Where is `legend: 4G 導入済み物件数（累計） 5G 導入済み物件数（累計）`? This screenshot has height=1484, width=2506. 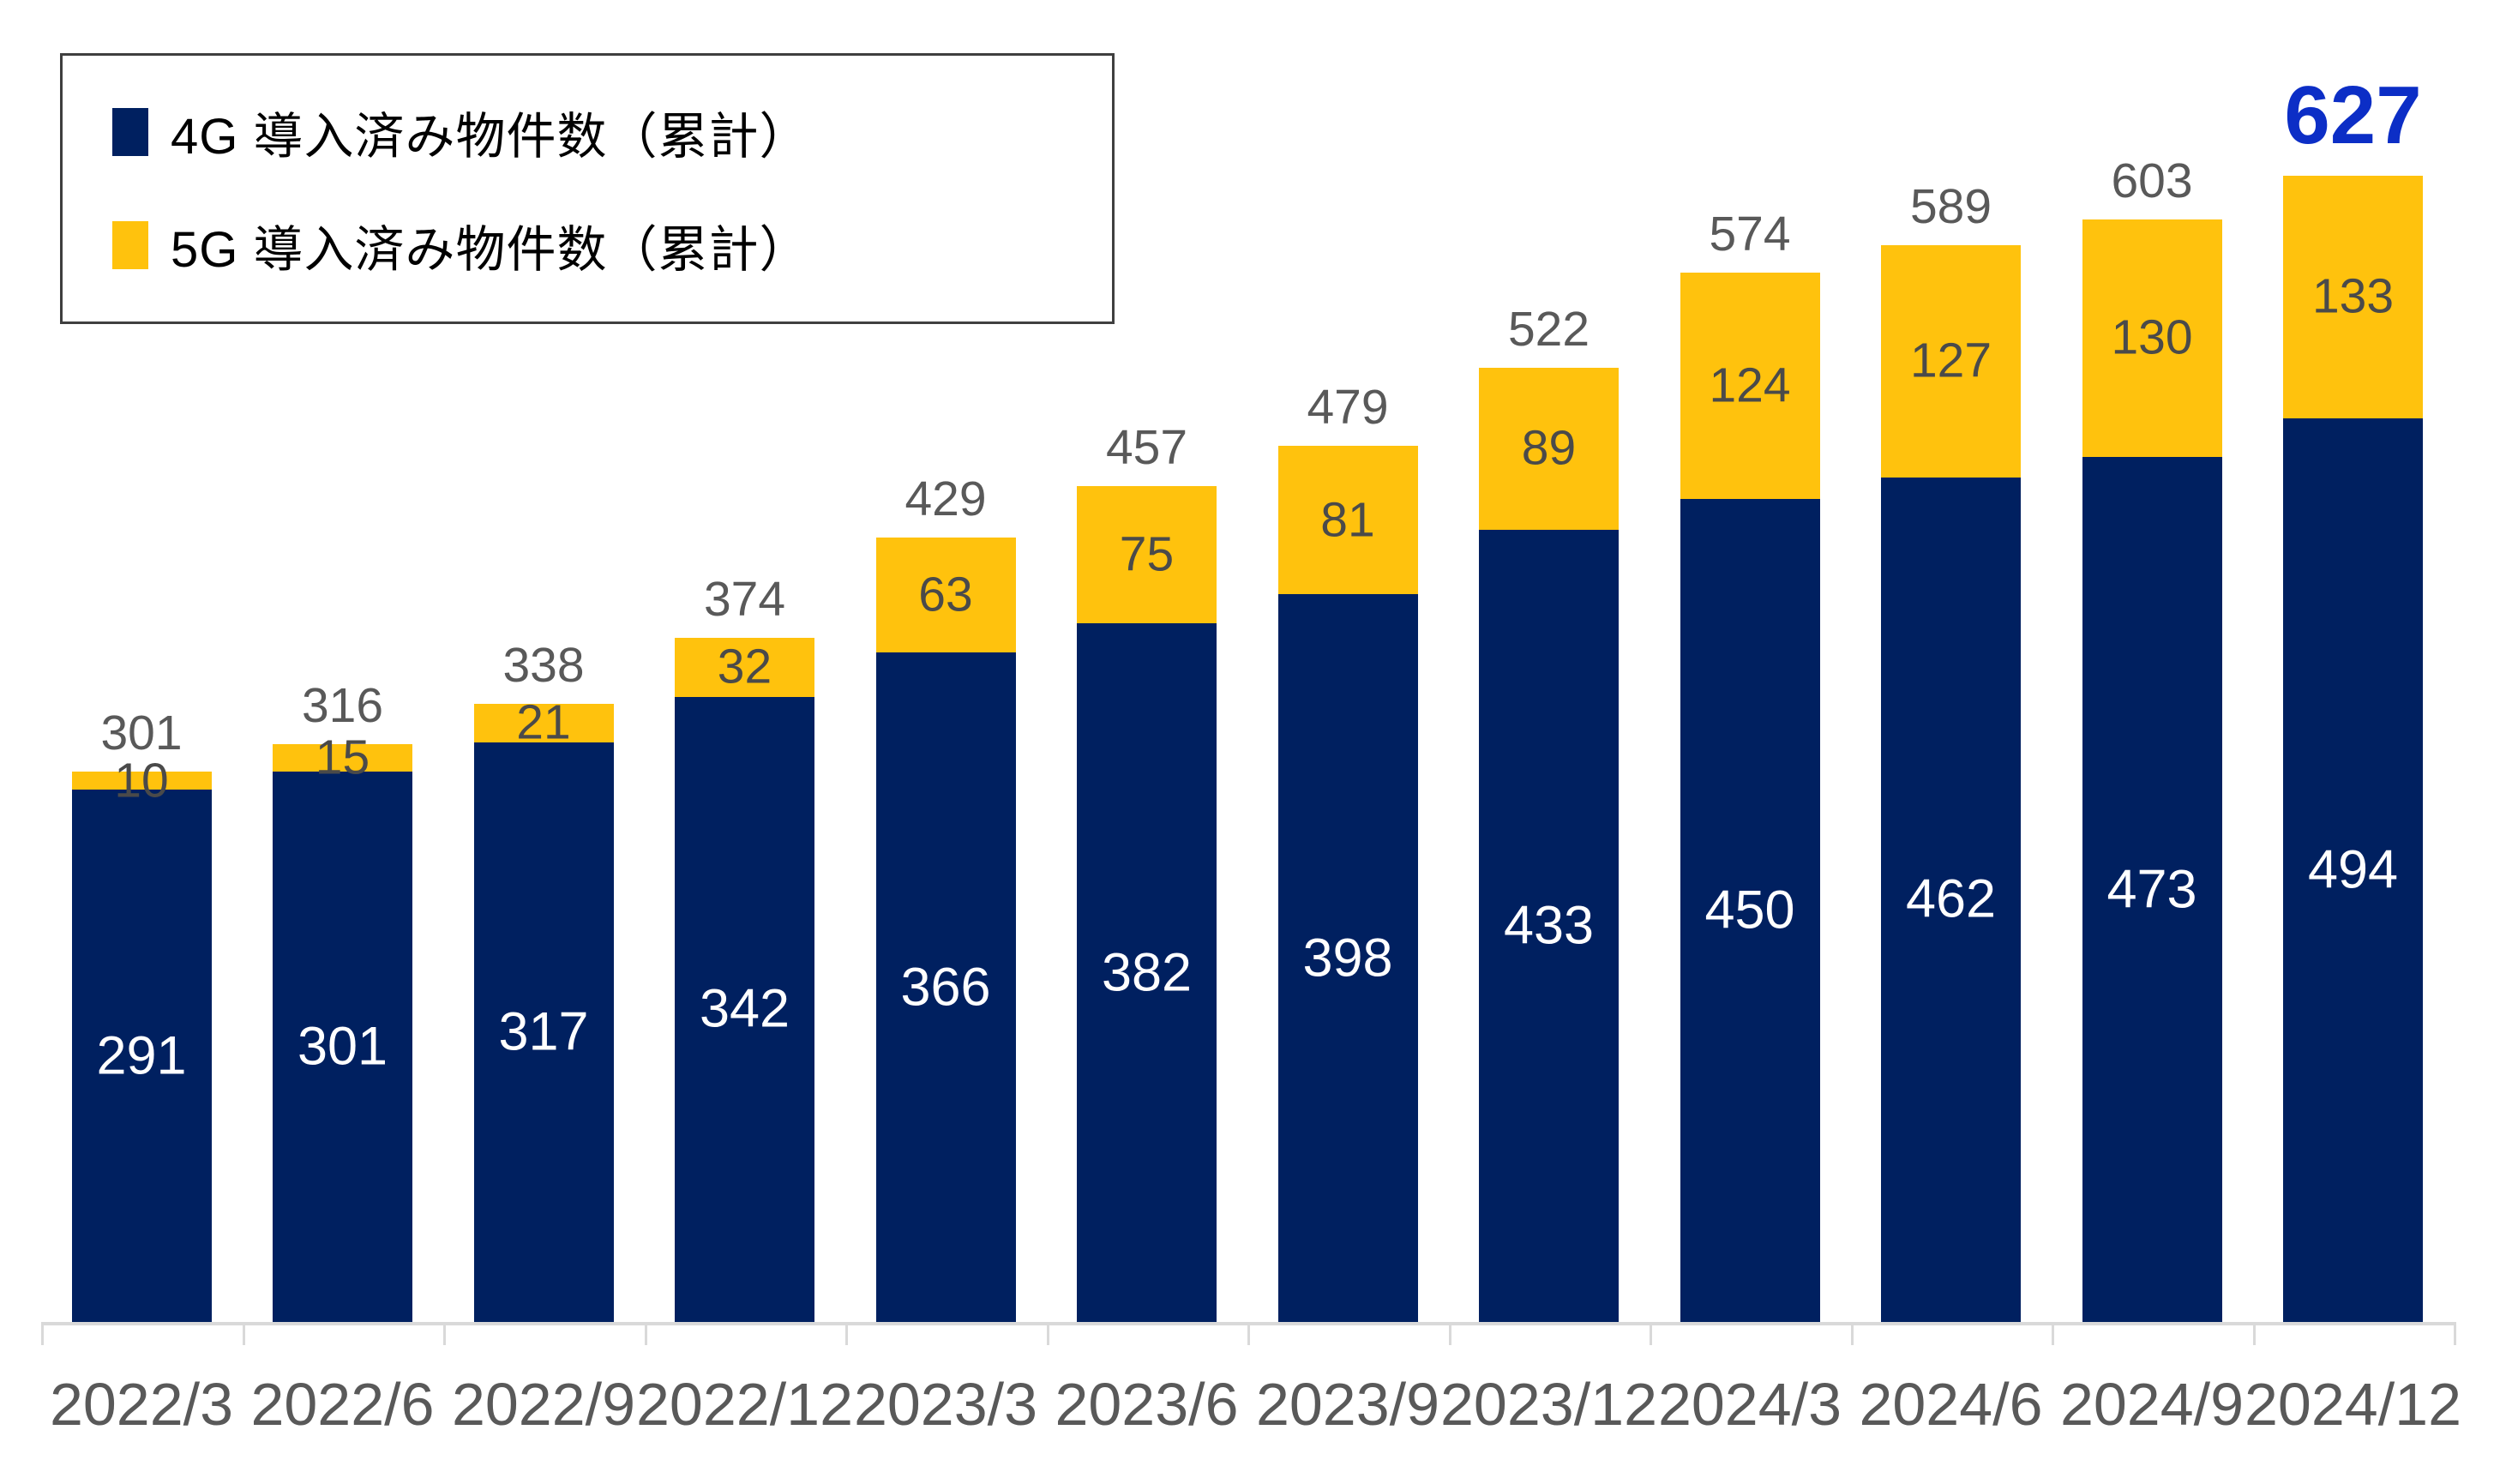
legend: 4G 導入済み物件数（累計） 5G 導入済み物件数（累計） is located at coordinates (587, 188).